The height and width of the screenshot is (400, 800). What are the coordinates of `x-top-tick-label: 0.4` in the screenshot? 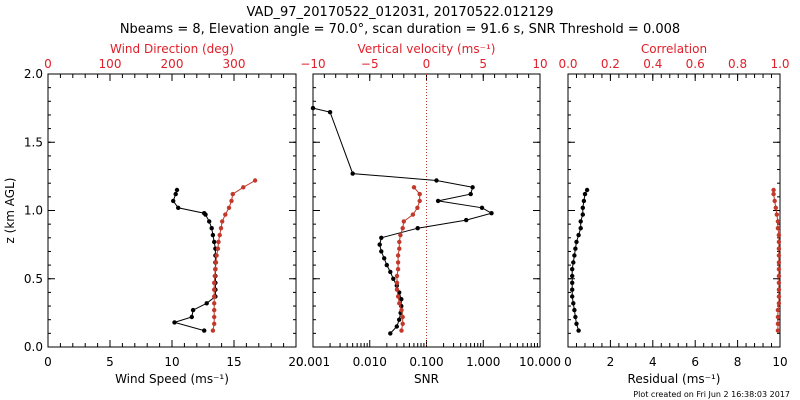 It's located at (652, 64).